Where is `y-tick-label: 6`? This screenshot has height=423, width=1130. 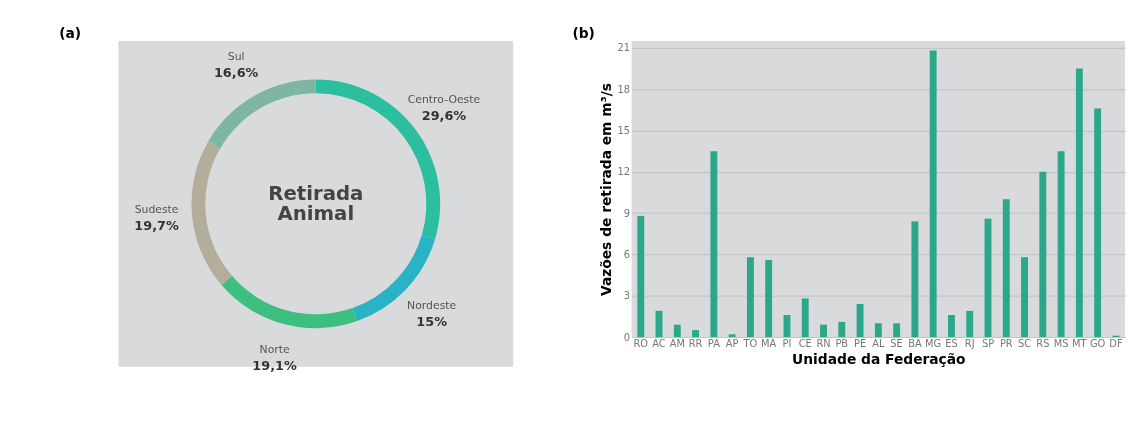 y-tick-label: 6 is located at coordinates (627, 254).